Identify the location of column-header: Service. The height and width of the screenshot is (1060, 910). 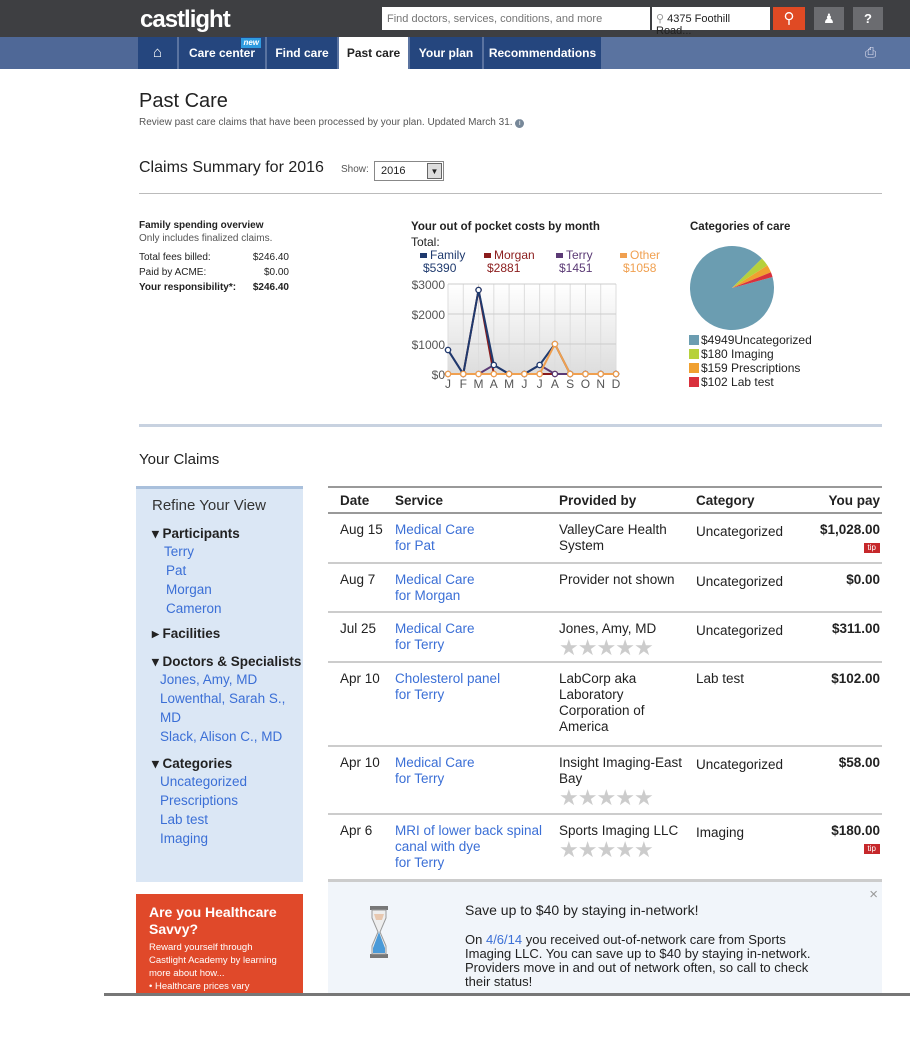
(465, 500).